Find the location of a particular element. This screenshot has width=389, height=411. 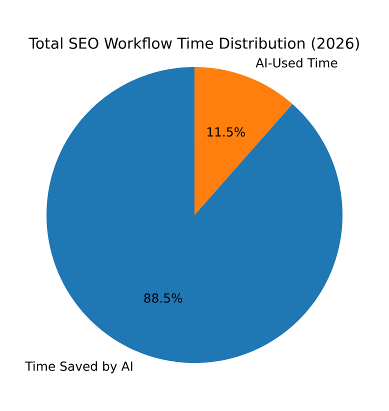

data-label: 11.5% is located at coordinates (226, 132).